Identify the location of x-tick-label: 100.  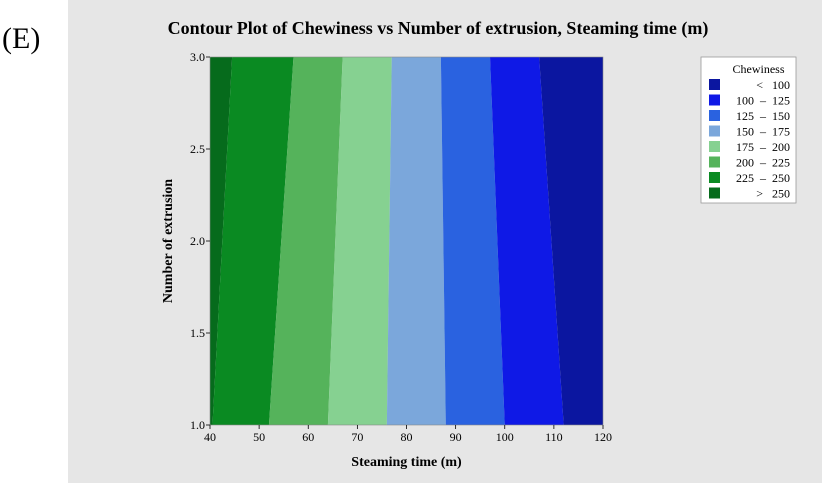
(505, 437).